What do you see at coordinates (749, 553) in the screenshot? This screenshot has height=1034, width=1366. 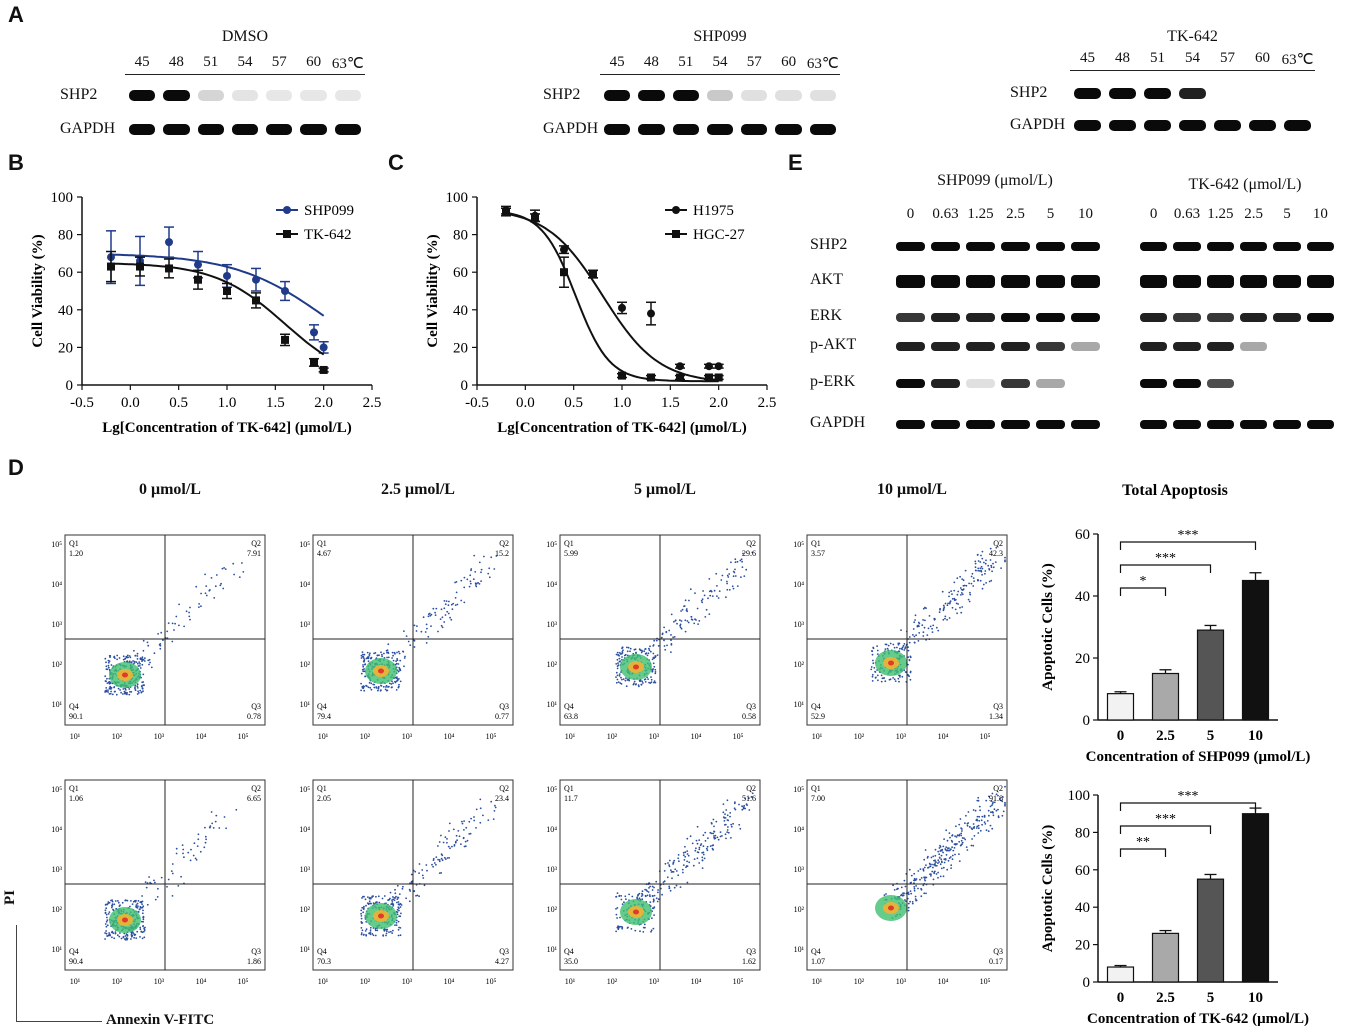 I see `q2-value: 29.6` at bounding box center [749, 553].